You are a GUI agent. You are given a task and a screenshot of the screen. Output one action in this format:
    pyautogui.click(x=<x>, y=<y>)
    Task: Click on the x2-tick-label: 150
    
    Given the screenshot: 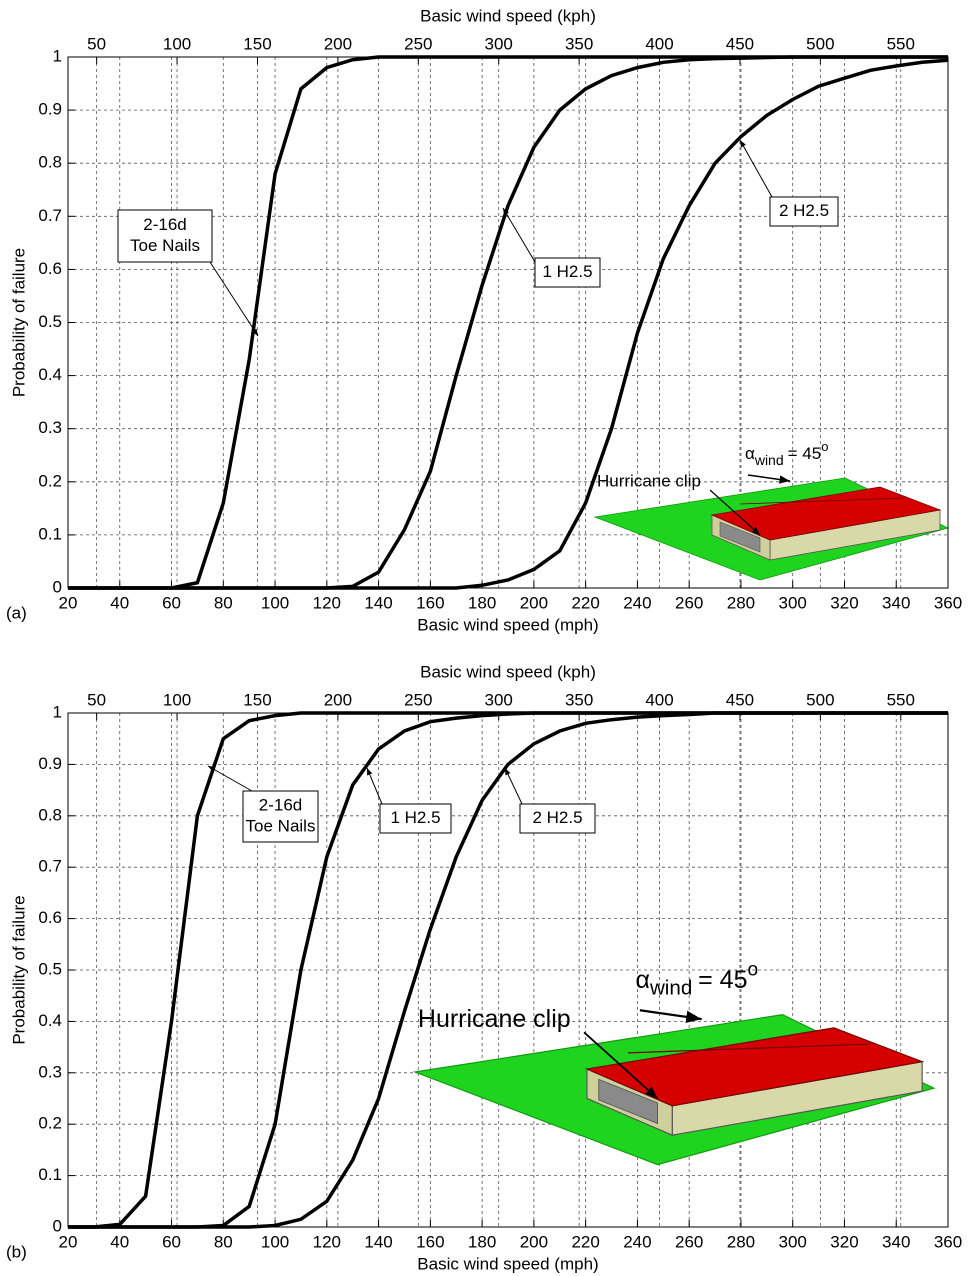 What is the action you would take?
    pyautogui.click(x=257, y=699)
    